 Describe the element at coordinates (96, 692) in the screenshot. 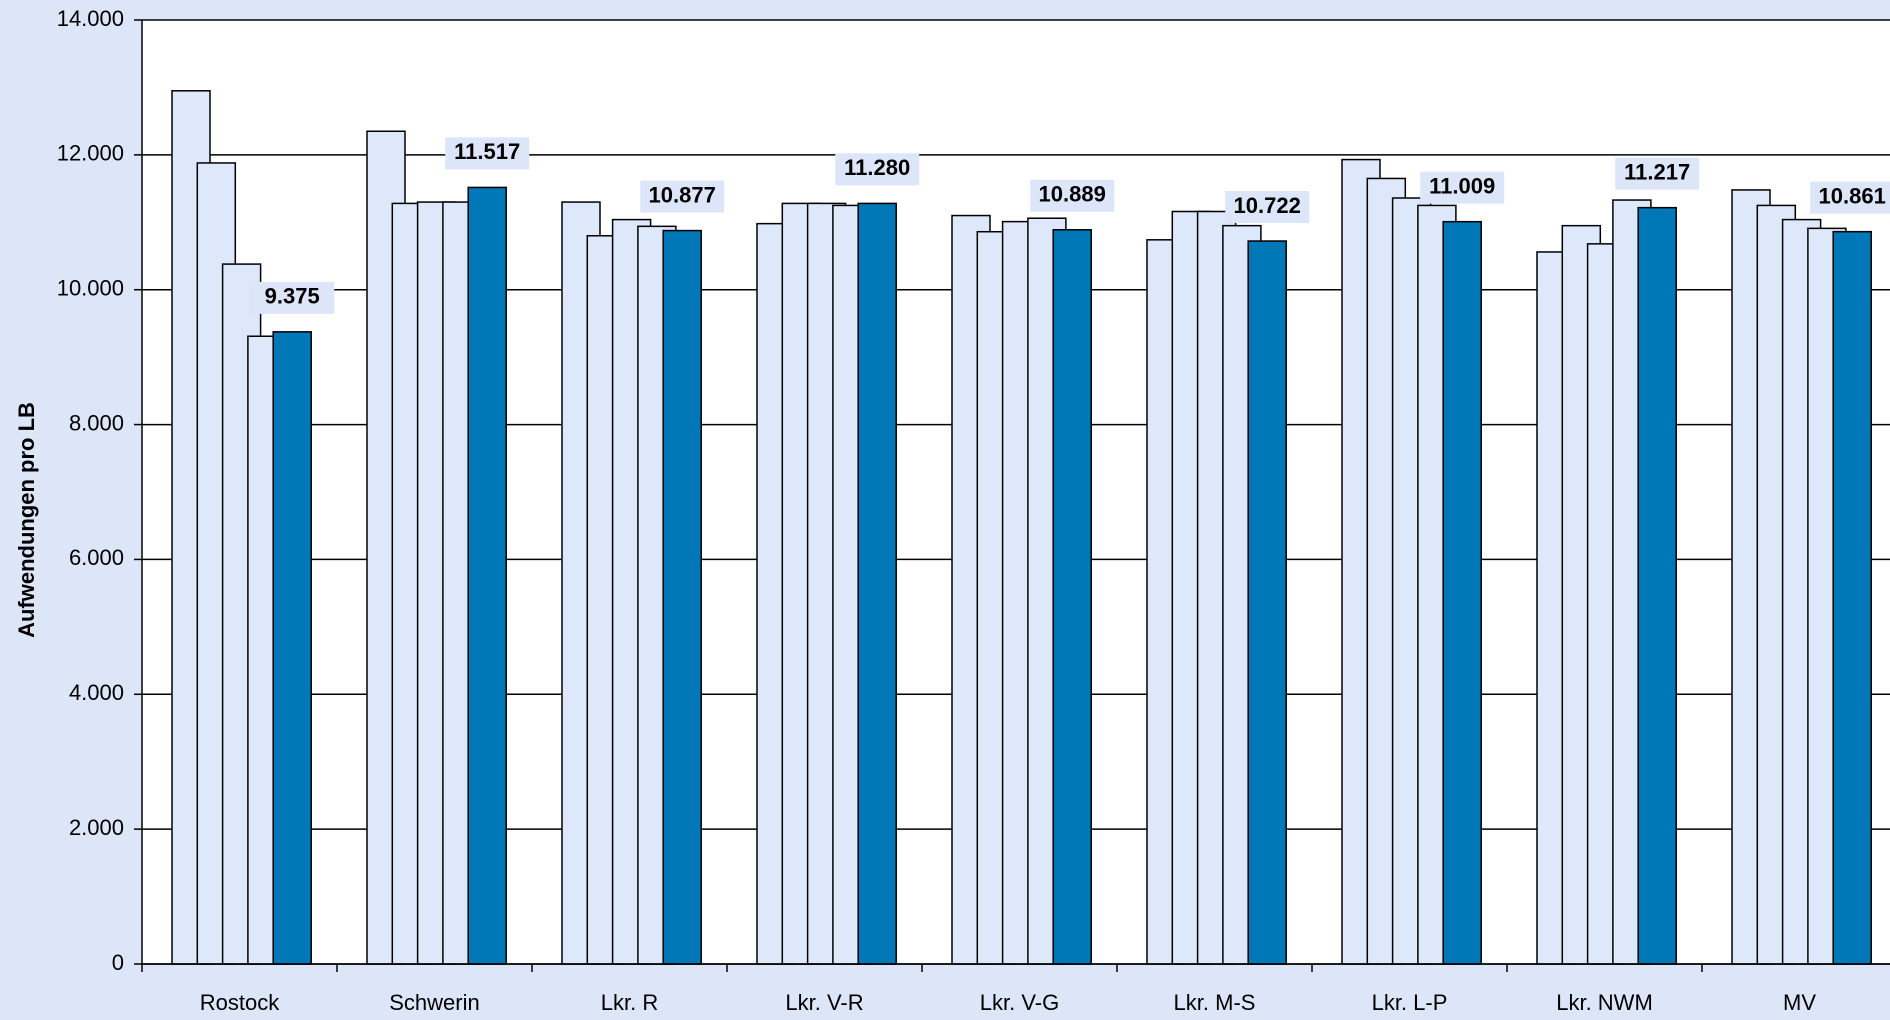

I see `y-tick-label: 4.000` at that location.